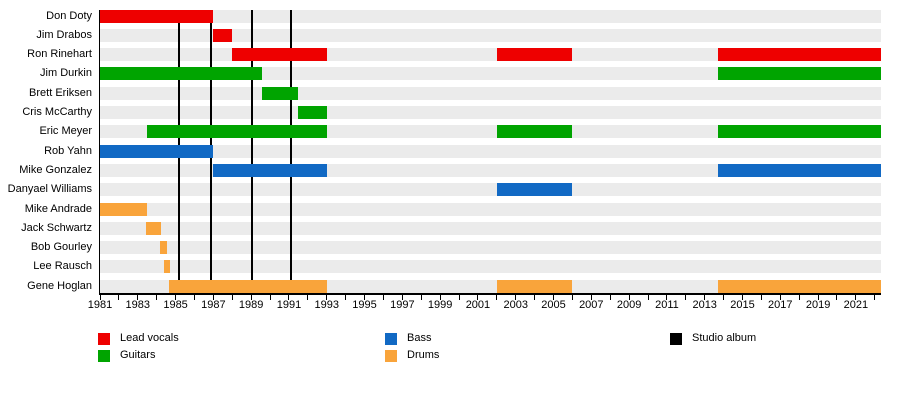 This screenshot has width=900, height=400. What do you see at coordinates (364, 305) in the screenshot?
I see `axis-year-label: 1995` at bounding box center [364, 305].